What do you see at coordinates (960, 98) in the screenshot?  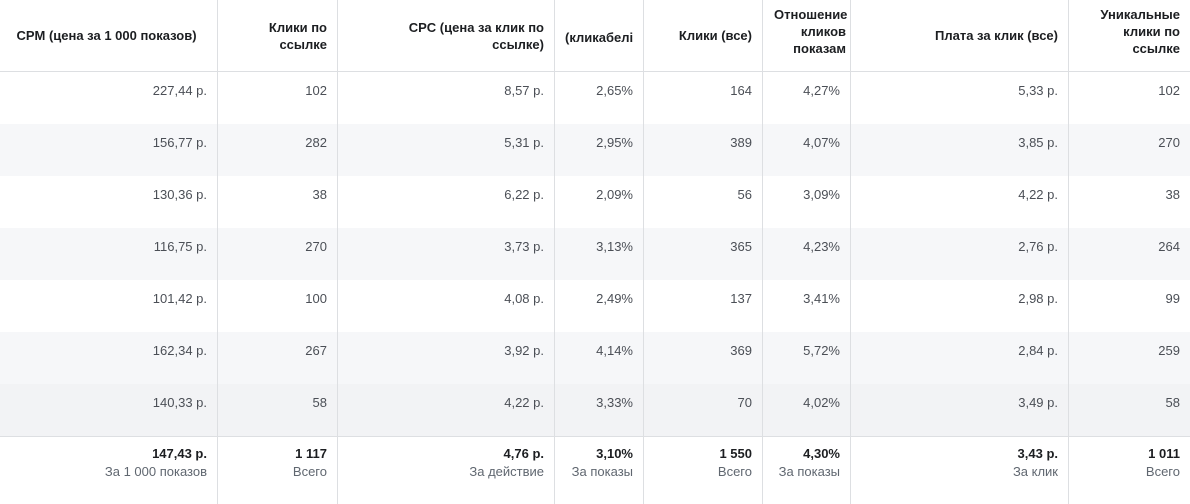 I see `table-cell: 5,33 р.` at bounding box center [960, 98].